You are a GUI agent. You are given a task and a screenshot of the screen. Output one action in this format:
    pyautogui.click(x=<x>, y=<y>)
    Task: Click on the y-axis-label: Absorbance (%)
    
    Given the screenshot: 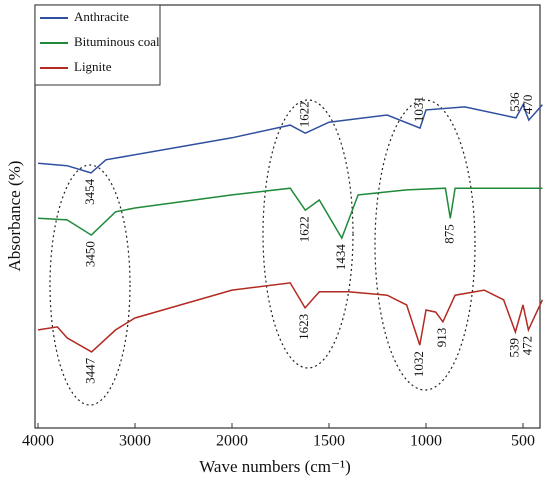 What is the action you would take?
    pyautogui.click(x=14, y=216)
    